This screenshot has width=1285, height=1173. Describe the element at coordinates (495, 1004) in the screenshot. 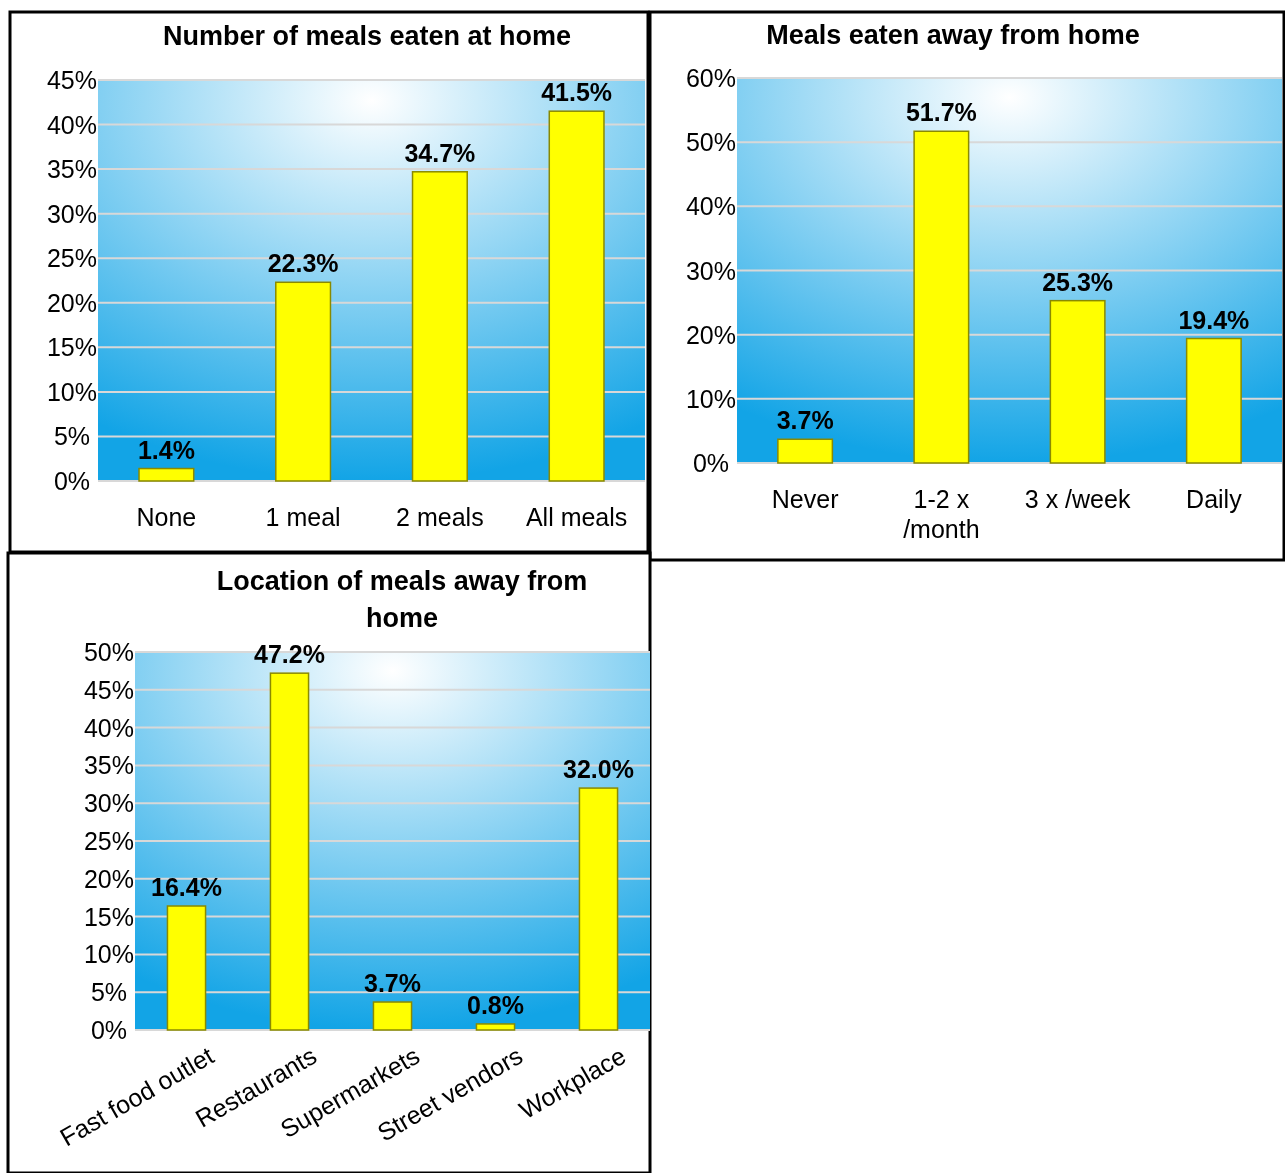

I see `data-label: 0.8%` at that location.